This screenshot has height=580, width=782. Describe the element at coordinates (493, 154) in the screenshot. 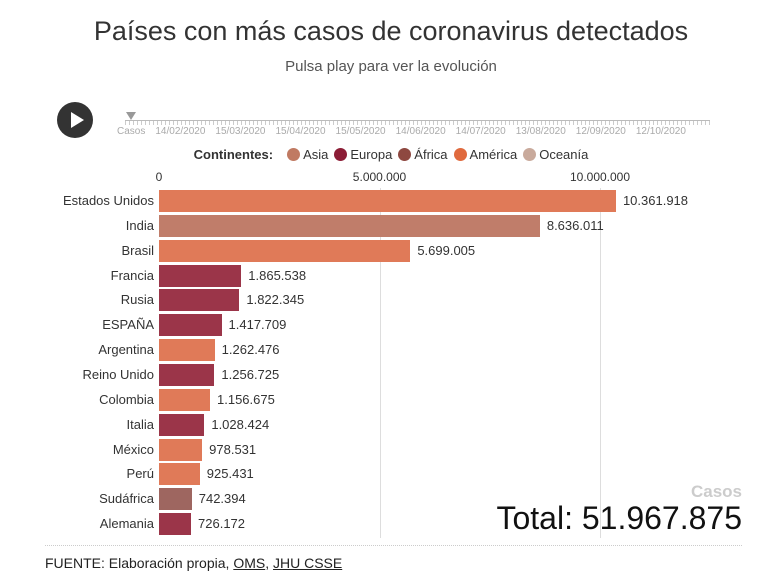

I see `legend-label: América` at that location.